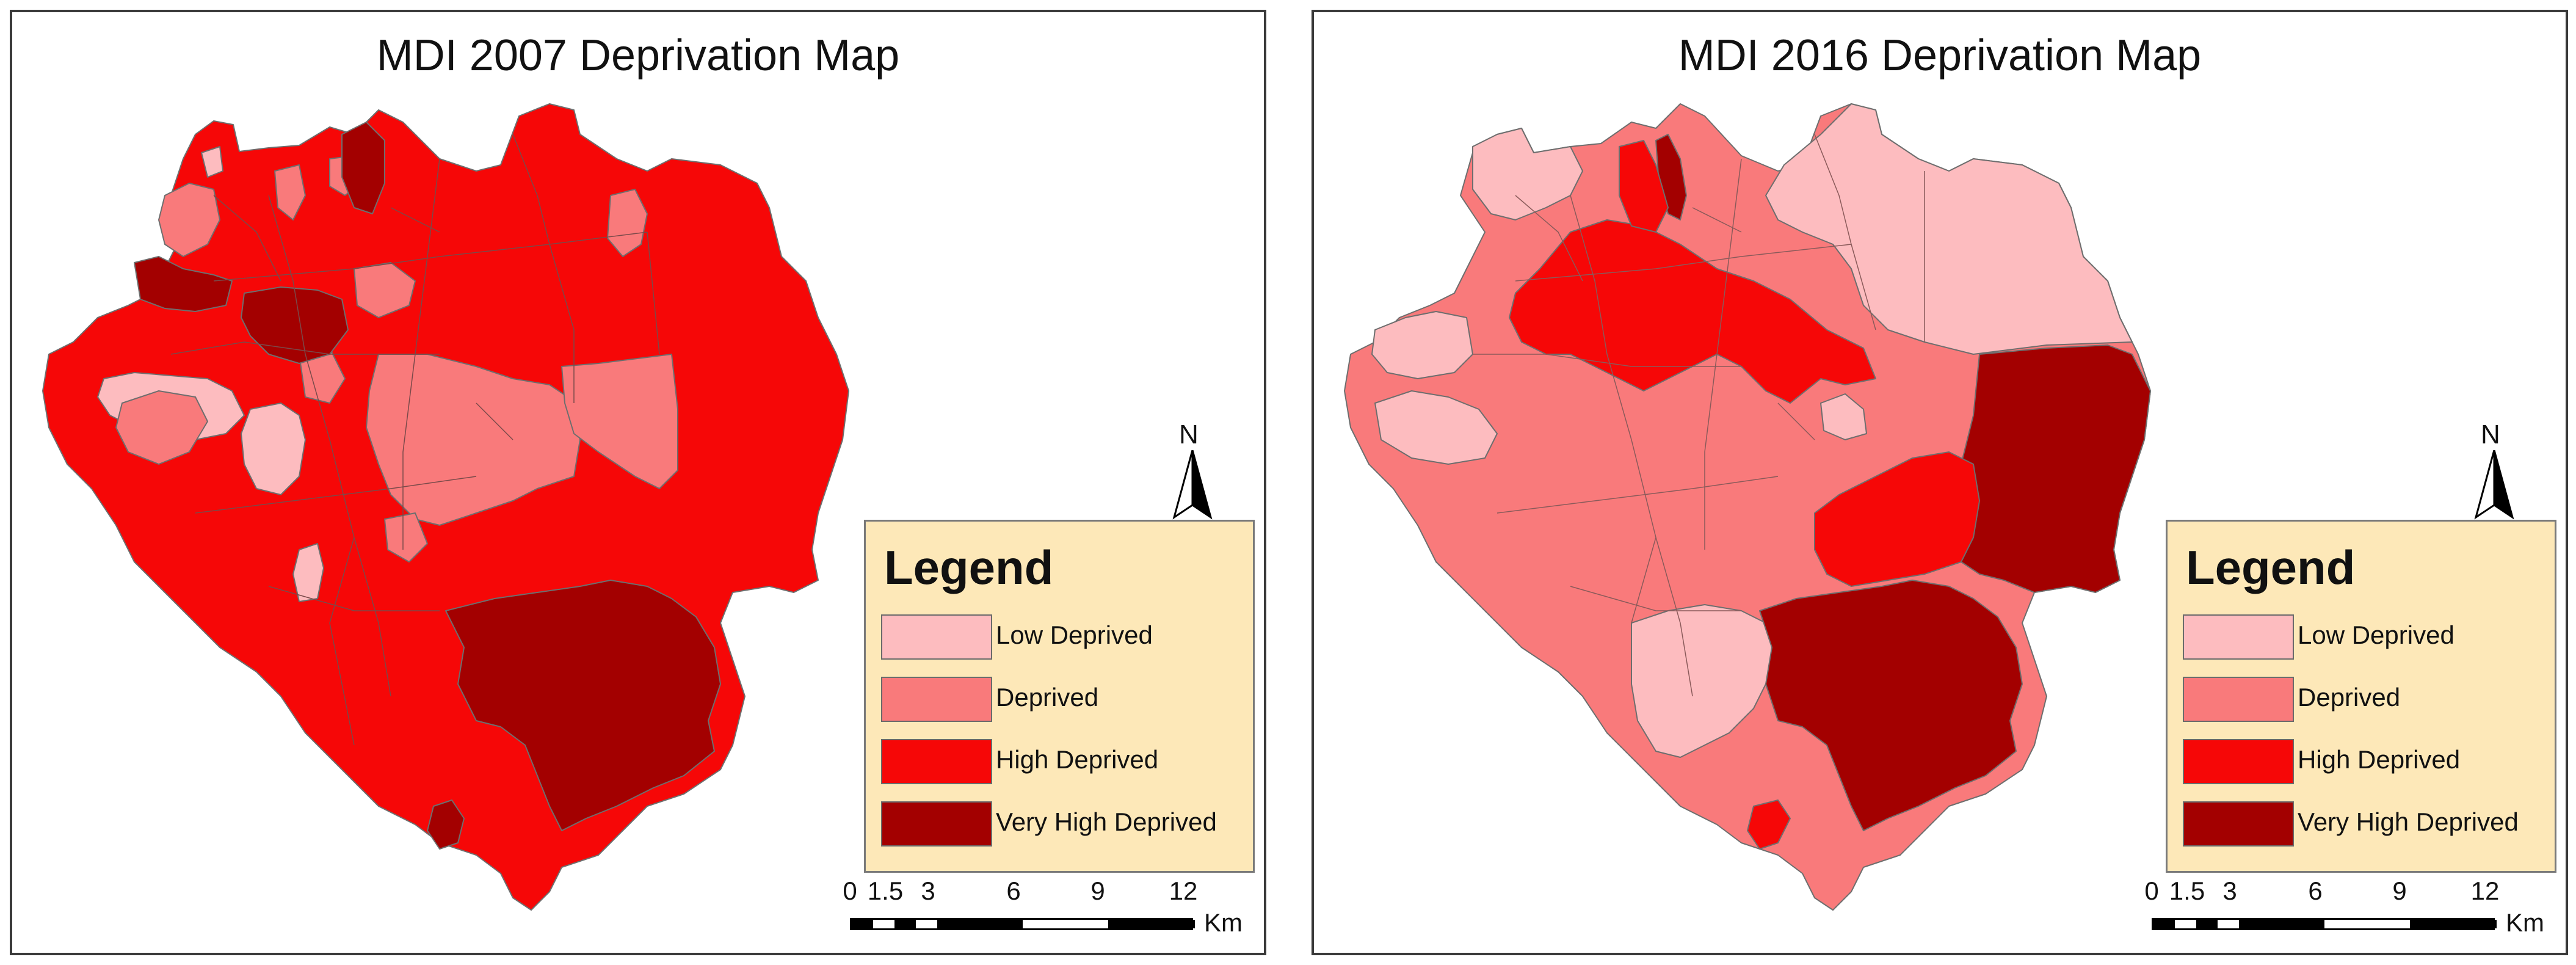 This screenshot has height=965, width=2576. I want to click on region-dep-cn, so click(385, 290).